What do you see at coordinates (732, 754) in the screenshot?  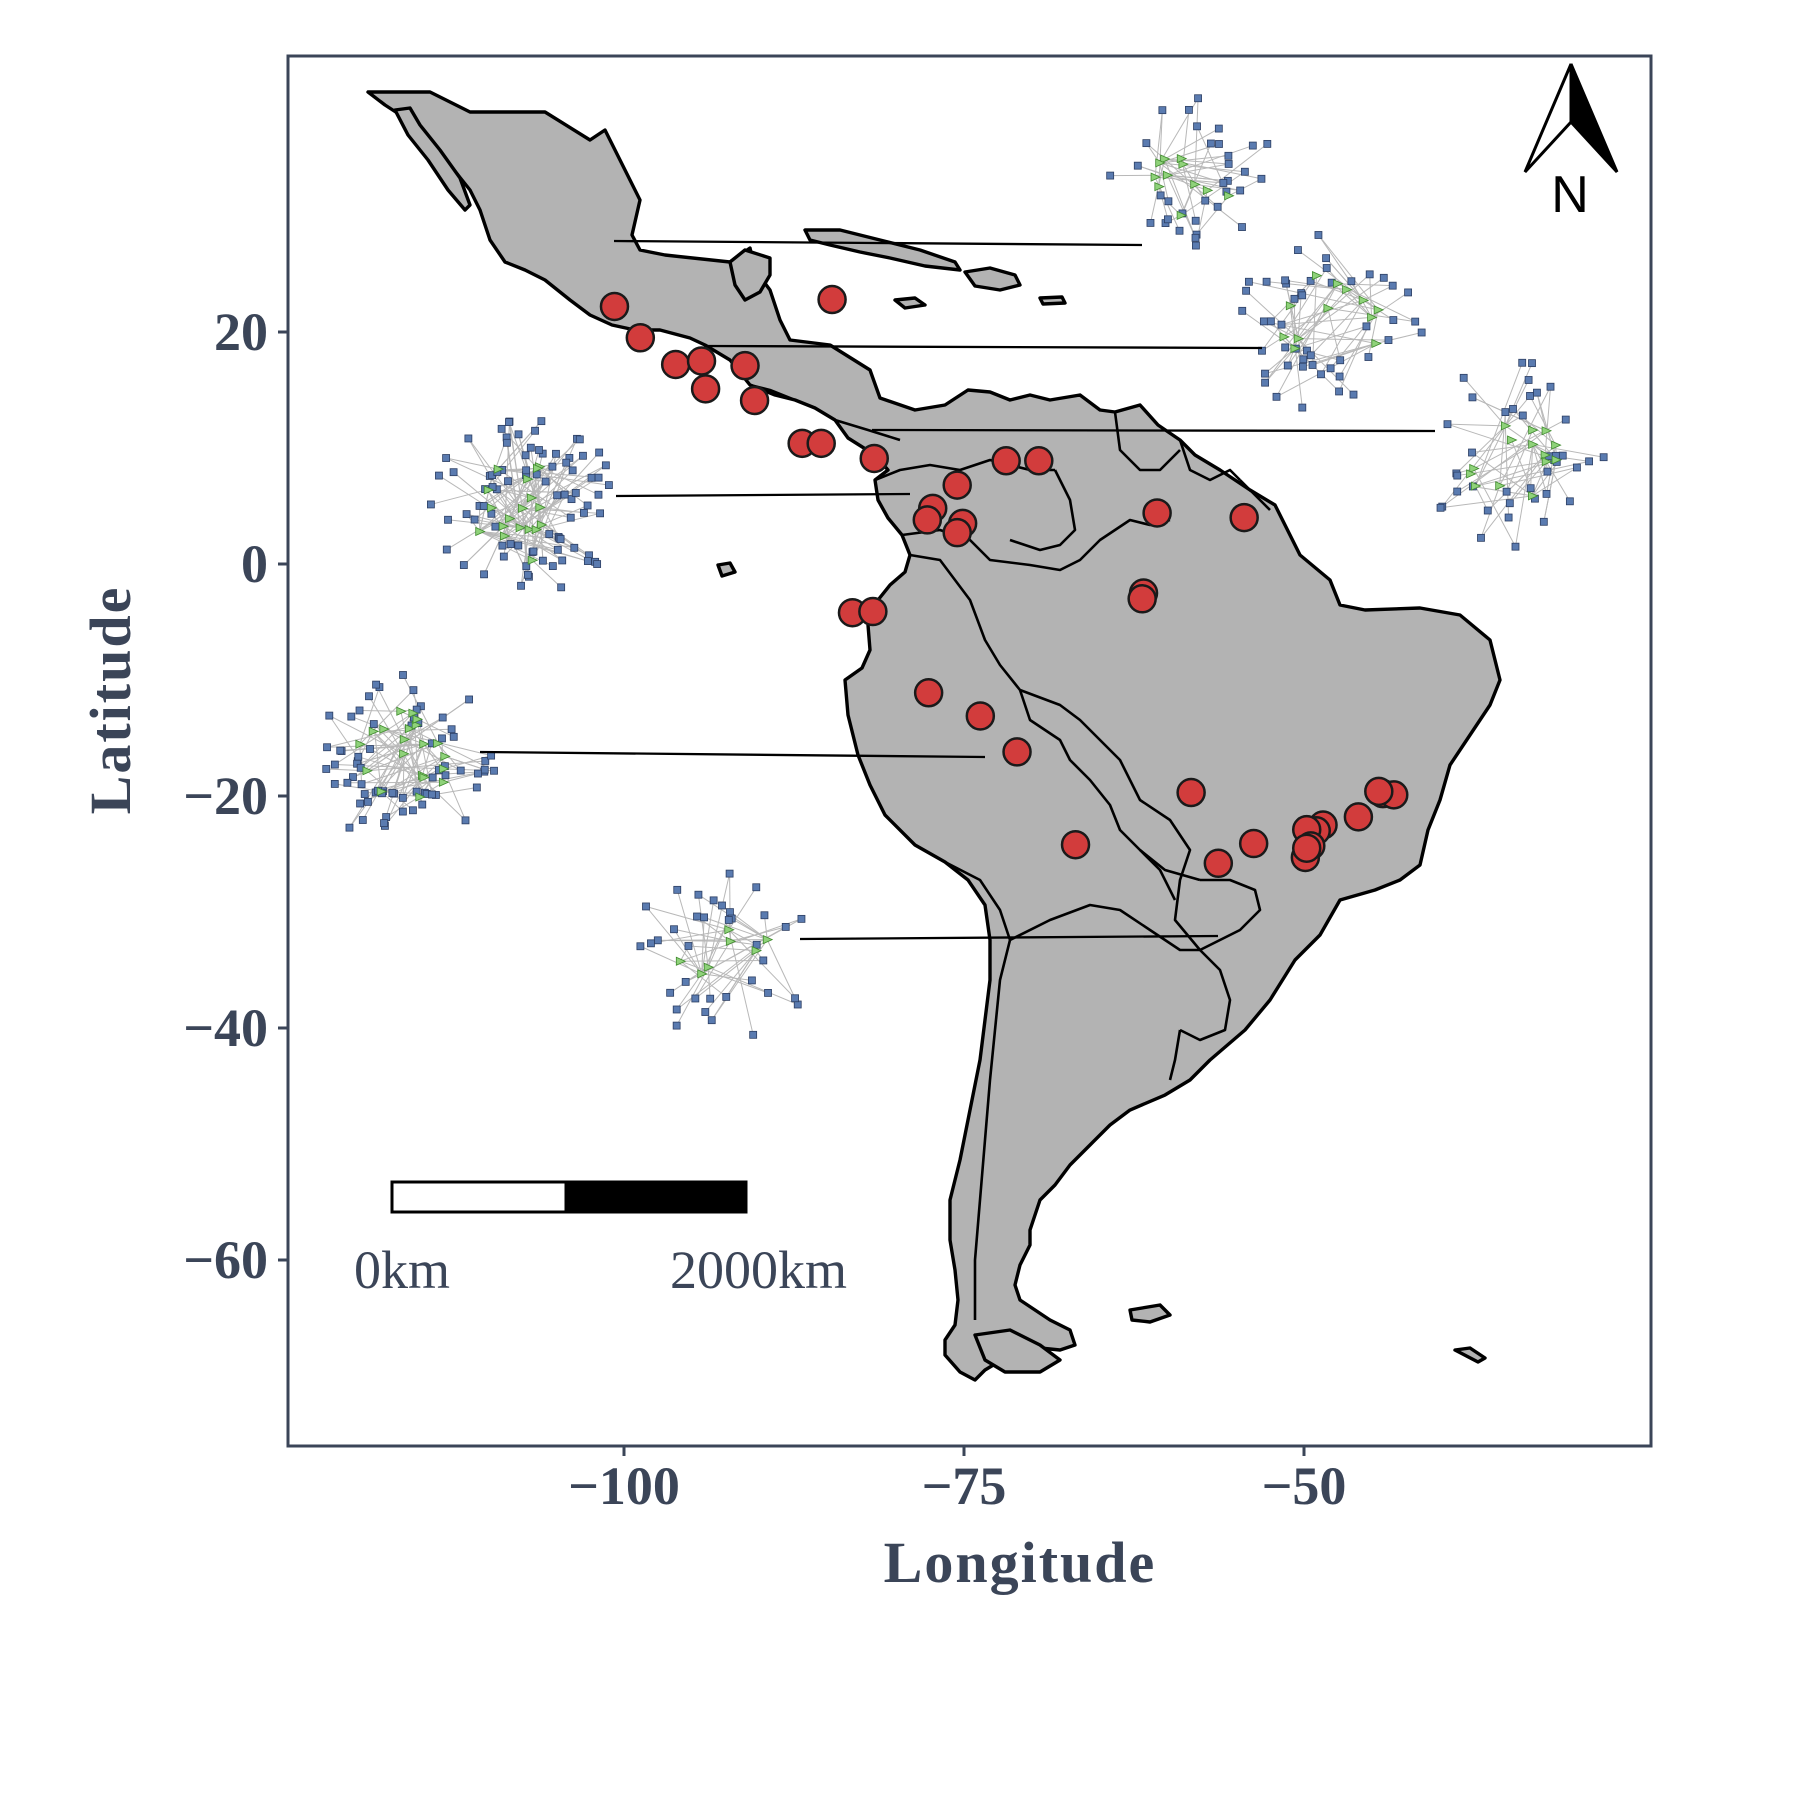 I see `leader-line` at bounding box center [732, 754].